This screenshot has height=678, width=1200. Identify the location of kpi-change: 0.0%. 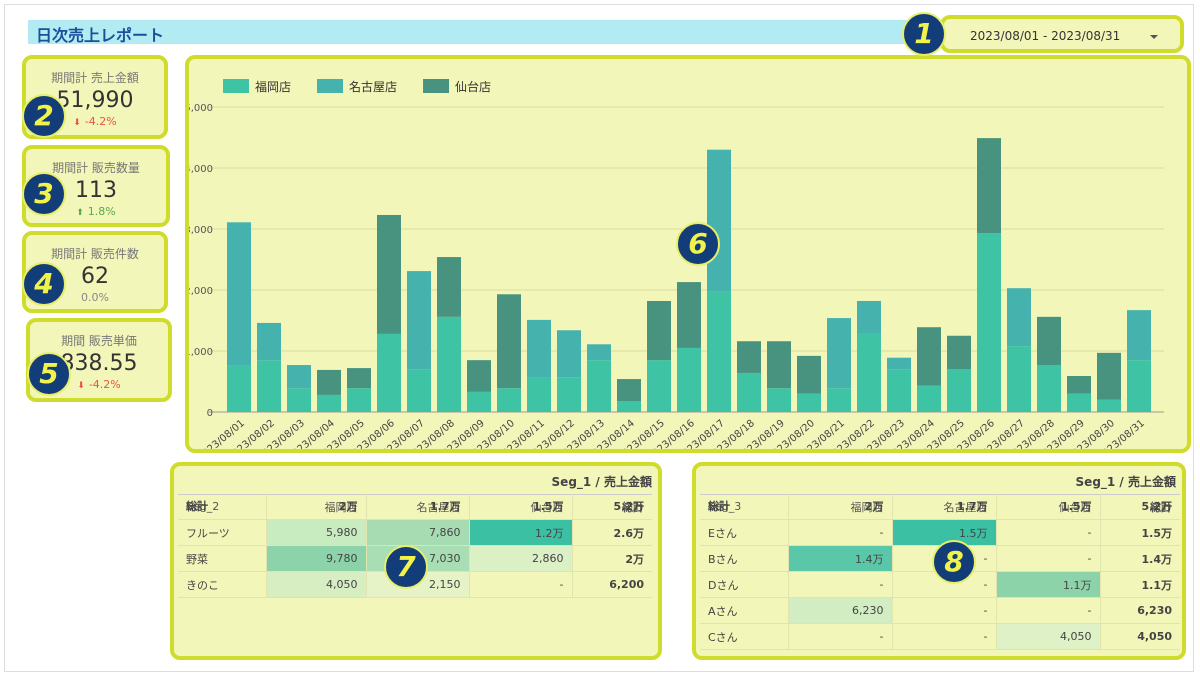
(95, 297).